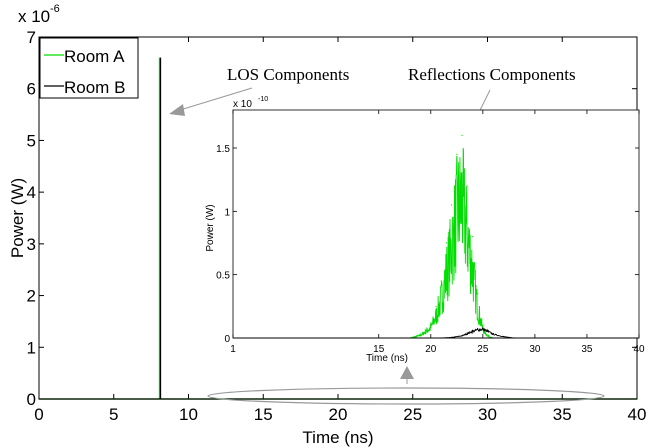 The height and width of the screenshot is (448, 647). Describe the element at coordinates (31, 296) in the screenshot. I see `main-y-tick-label: 2` at that location.